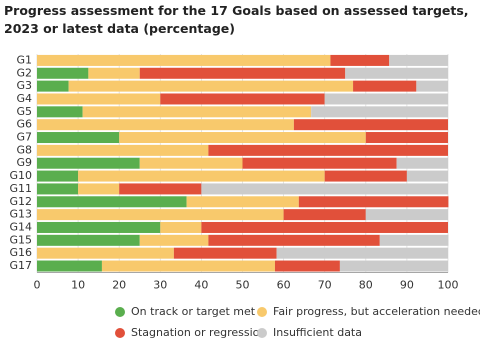 This screenshot has width=480, height=363. Describe the element at coordinates (317, 332) in the screenshot. I see `legend-label: Insufficient data` at that location.